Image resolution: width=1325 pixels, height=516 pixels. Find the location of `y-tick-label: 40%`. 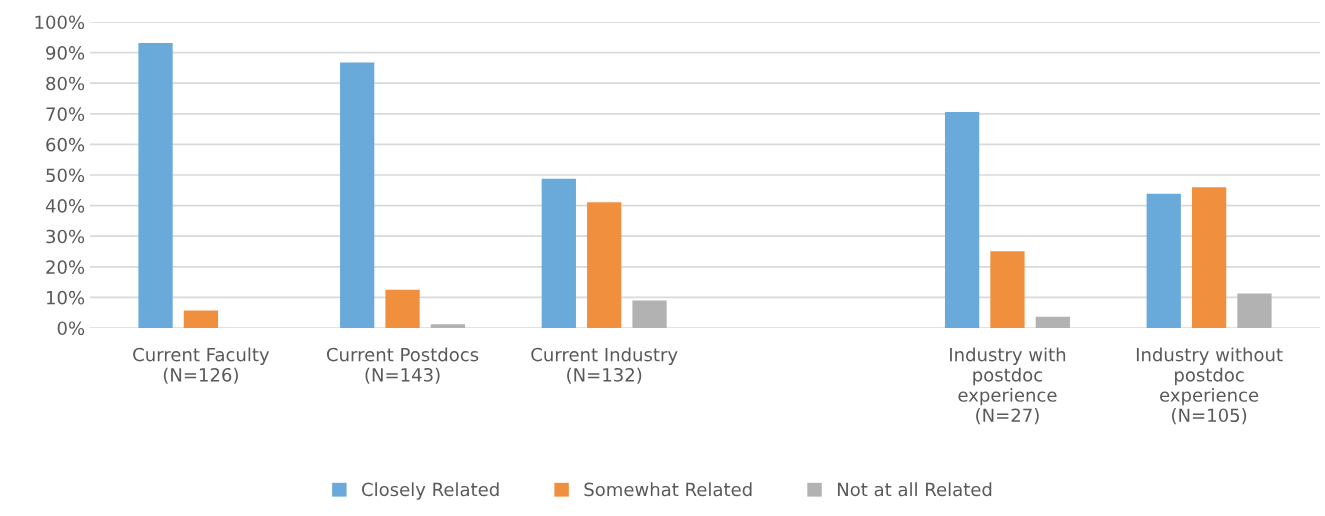

y-tick-label: 40% is located at coordinates (65, 206).